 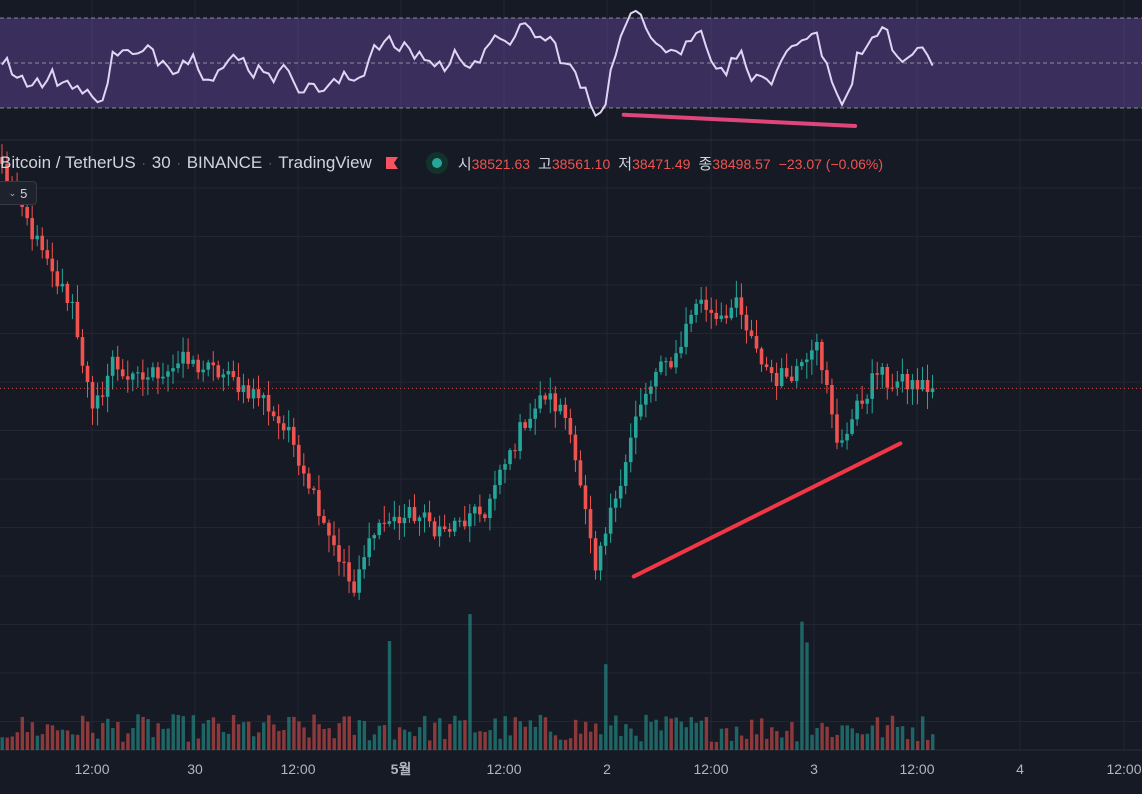 I want to click on open-value: 38521.63, so click(x=501, y=163).